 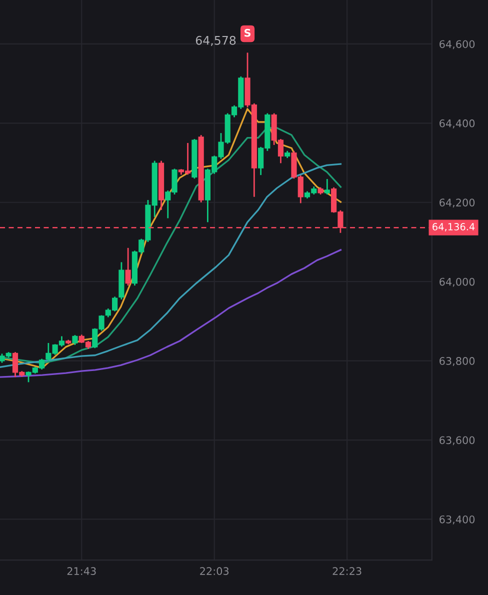 What do you see at coordinates (457, 123) in the screenshot?
I see `y-tick-label: 64,400` at bounding box center [457, 123].